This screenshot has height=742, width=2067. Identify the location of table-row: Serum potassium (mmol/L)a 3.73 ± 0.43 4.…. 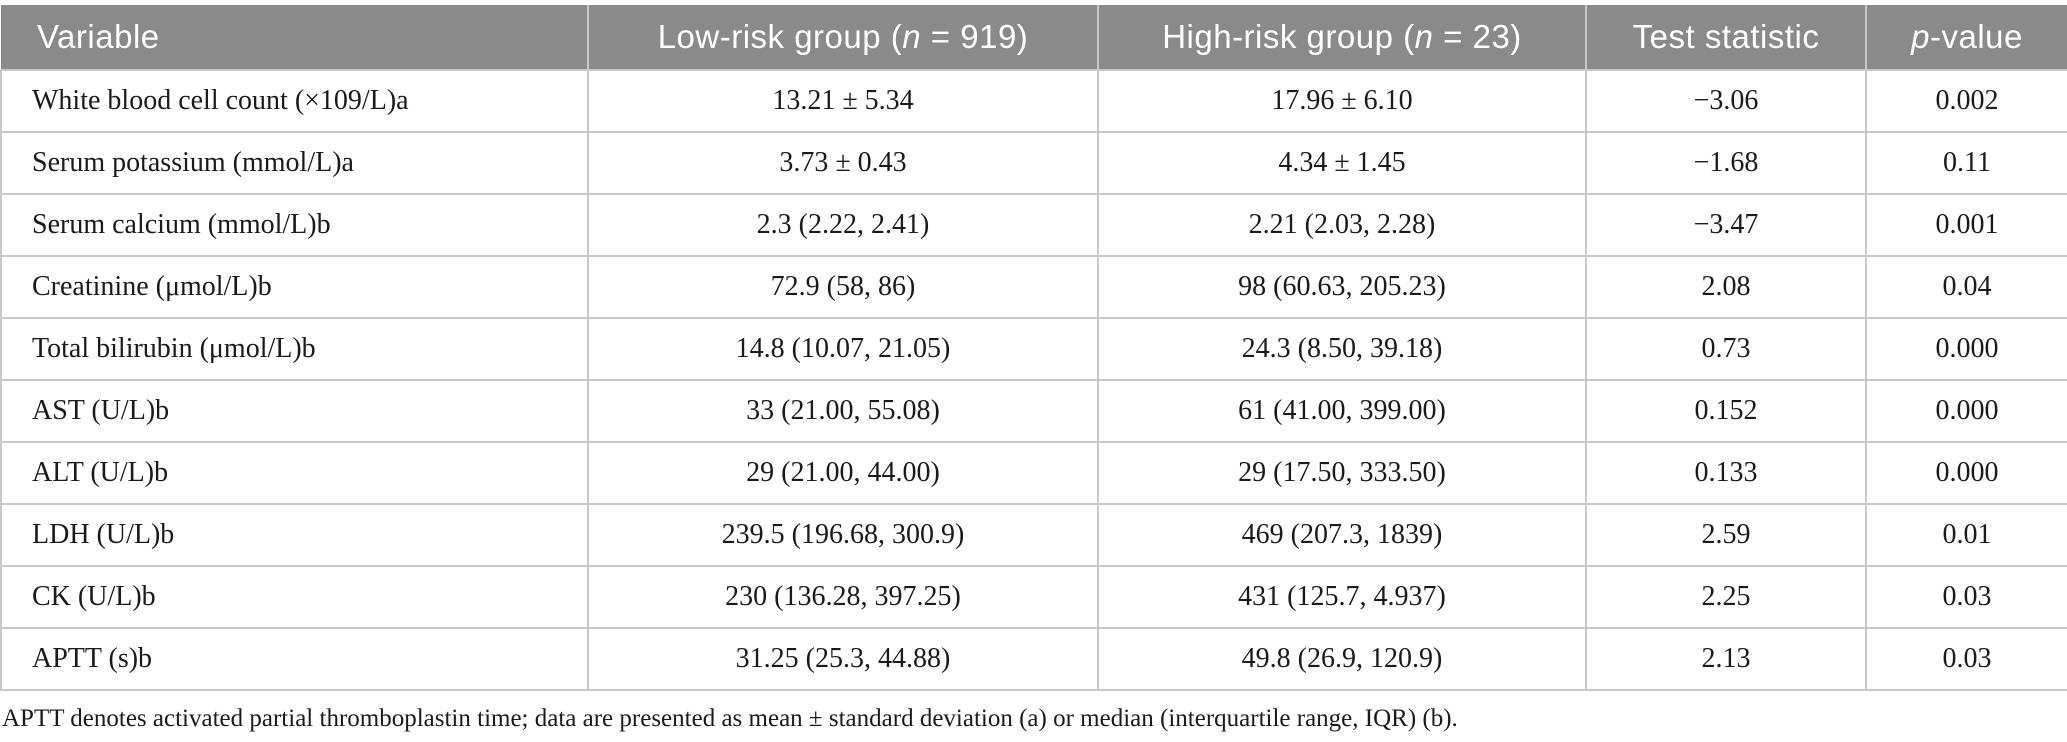
(1033, 163).